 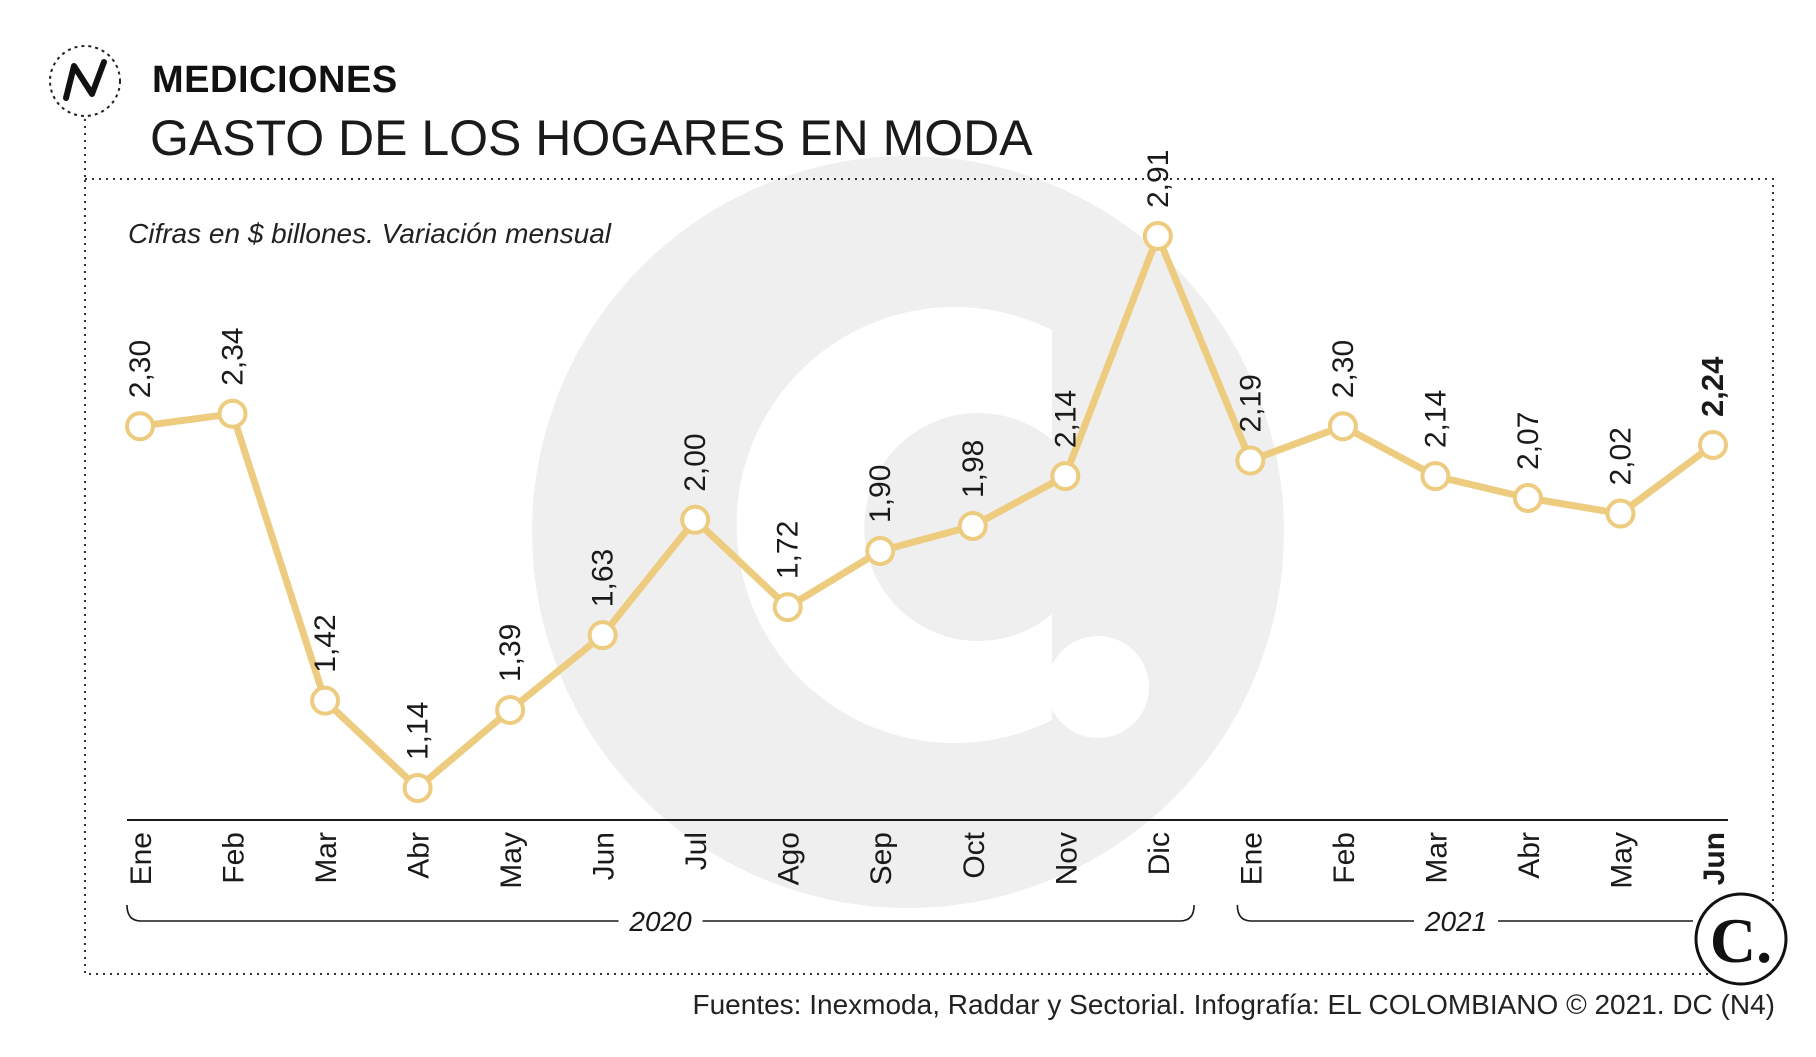 I want to click on year-bracket: 2020, so click(x=660, y=920).